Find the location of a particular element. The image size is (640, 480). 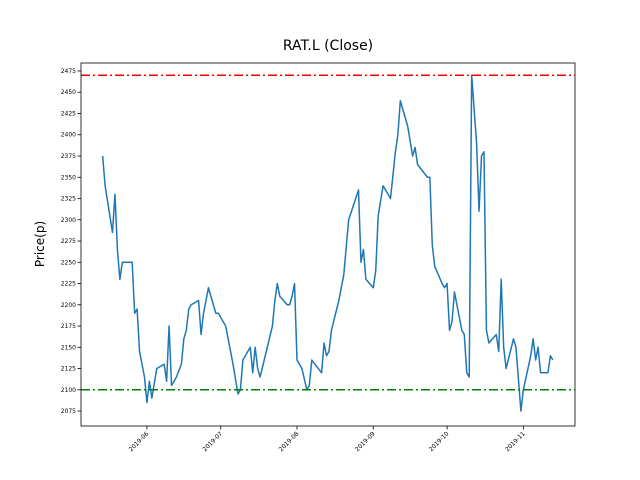

chart-title: RAT.L (Close) is located at coordinates (328, 46).